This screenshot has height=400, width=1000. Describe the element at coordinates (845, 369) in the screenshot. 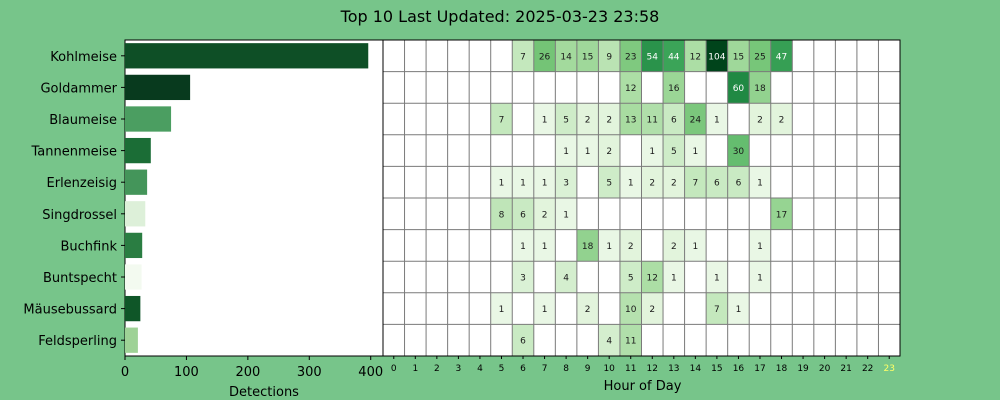

I see `hour-tick-label: 21` at that location.